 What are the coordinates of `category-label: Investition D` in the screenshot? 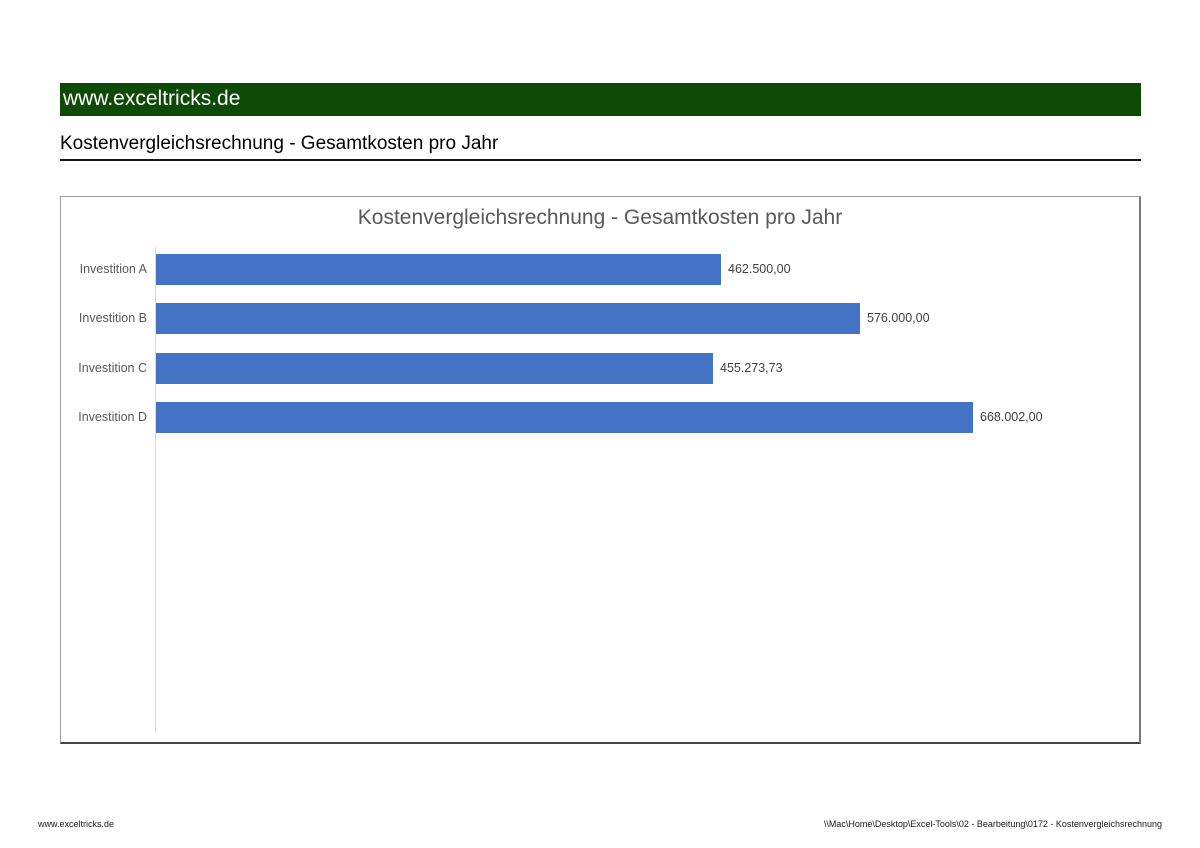 It's located at (112, 417).